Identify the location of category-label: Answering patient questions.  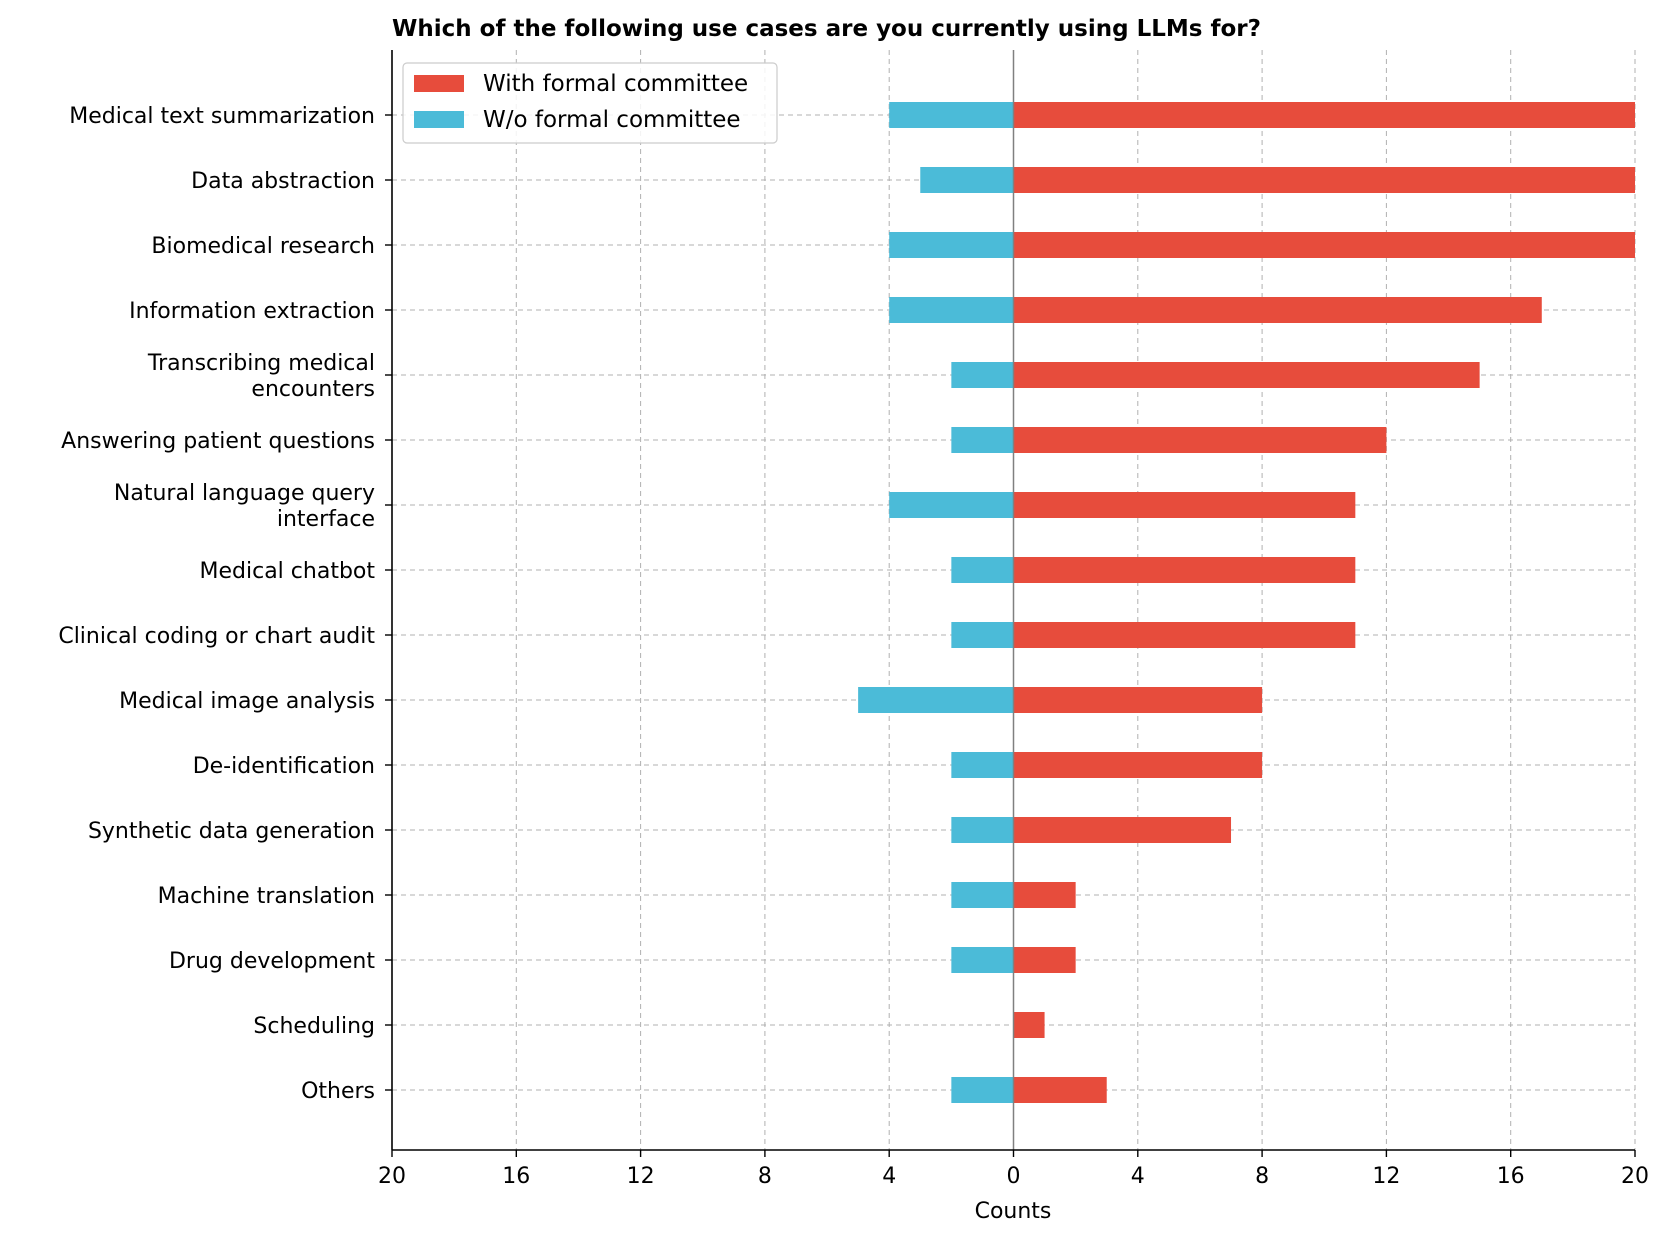
(218, 441).